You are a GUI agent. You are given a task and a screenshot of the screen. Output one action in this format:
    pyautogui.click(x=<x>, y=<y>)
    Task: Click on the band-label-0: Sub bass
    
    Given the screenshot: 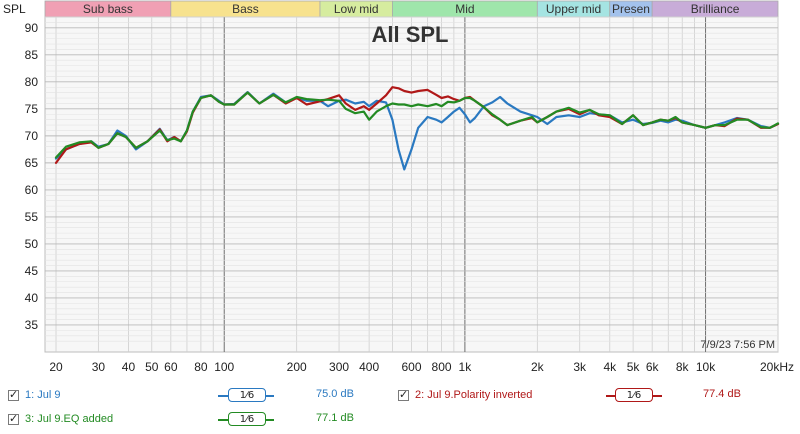 What is the action you would take?
    pyautogui.click(x=108, y=9)
    